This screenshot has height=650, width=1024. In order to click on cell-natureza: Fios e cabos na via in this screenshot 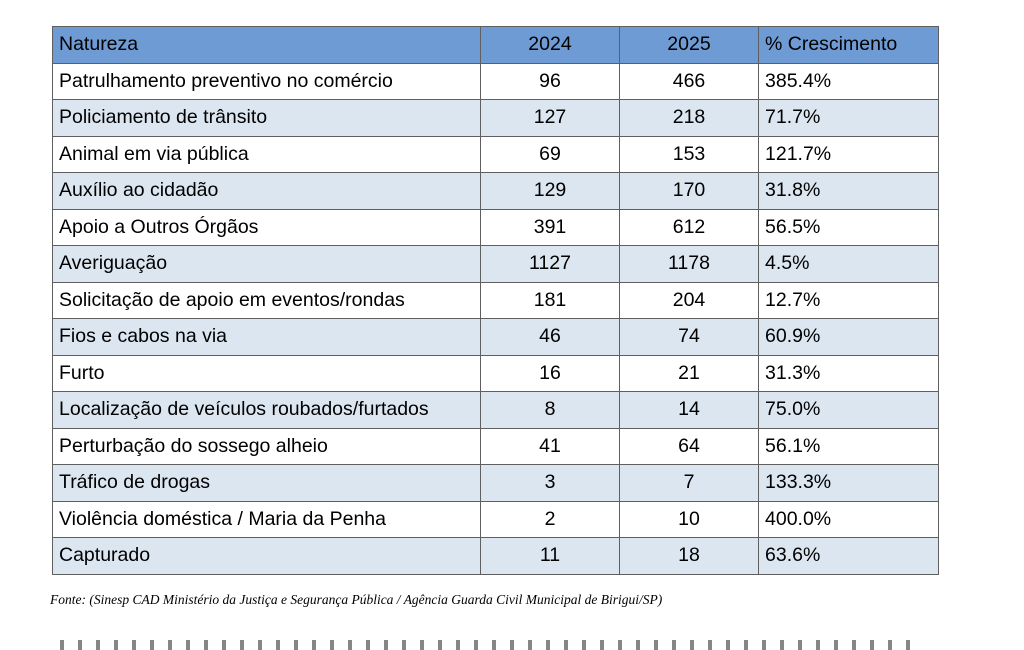, I will do `click(266, 337)`.